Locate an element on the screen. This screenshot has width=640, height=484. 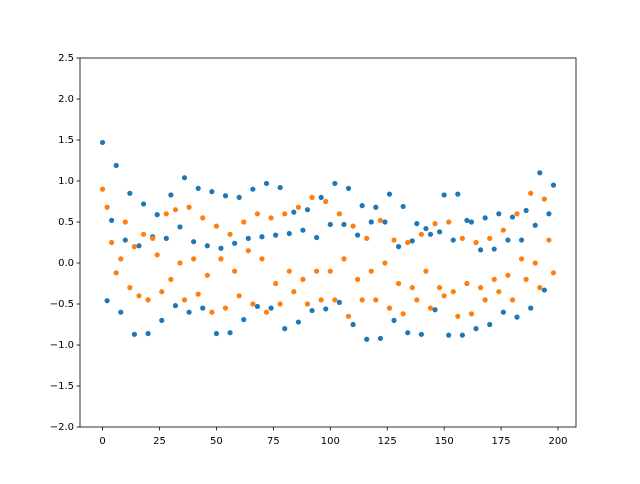
y-tick-label: 2.5 is located at coordinates (66, 58).